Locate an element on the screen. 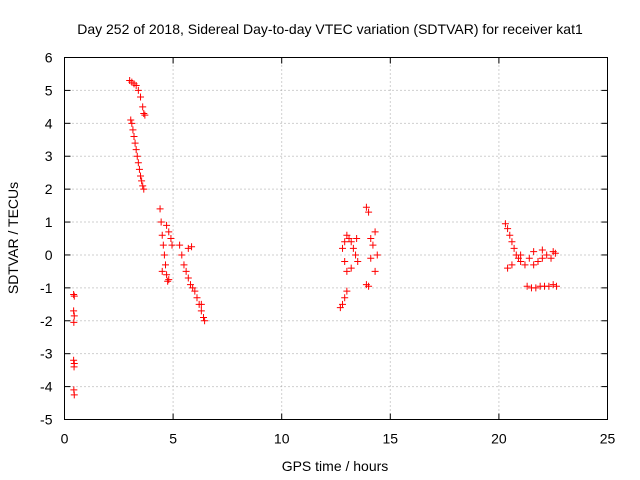 This screenshot has width=640, height=480. x-tick-label: 20 is located at coordinates (499, 439).